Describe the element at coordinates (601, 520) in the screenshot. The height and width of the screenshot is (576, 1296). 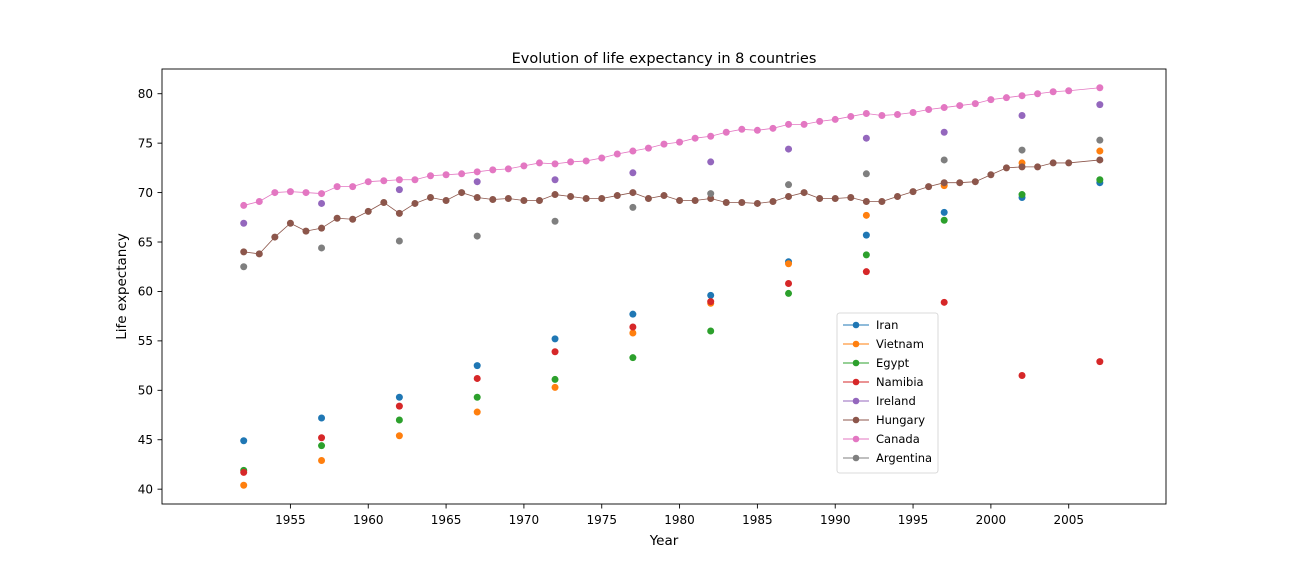
I see `x-tick-label: 1975` at that location.